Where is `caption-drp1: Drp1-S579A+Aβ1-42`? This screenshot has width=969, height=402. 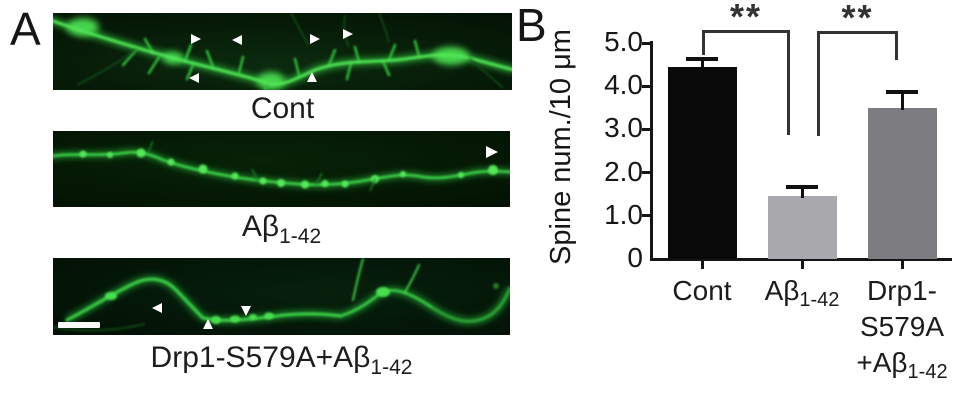 caption-drp1: Drp1-S579A+Aβ1-42 is located at coordinates (281, 360).